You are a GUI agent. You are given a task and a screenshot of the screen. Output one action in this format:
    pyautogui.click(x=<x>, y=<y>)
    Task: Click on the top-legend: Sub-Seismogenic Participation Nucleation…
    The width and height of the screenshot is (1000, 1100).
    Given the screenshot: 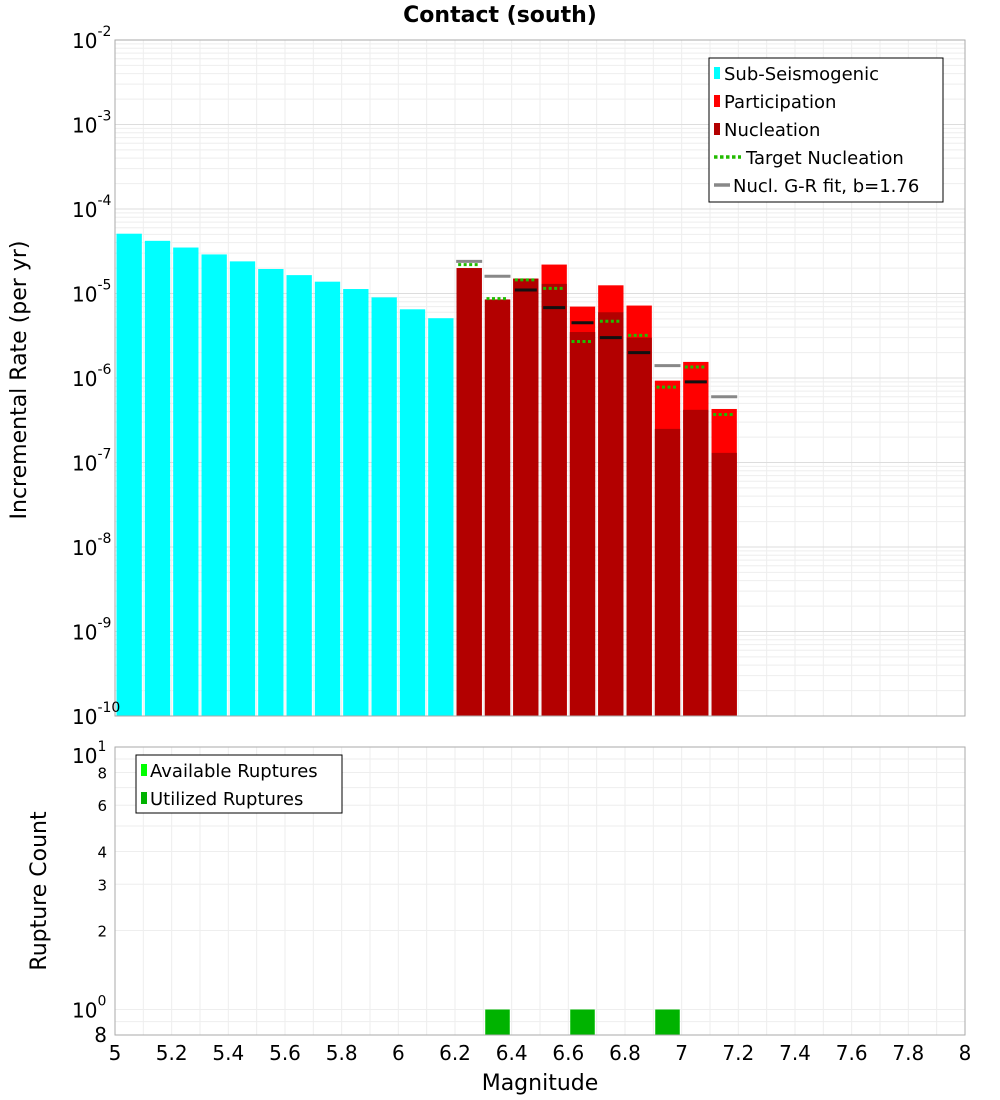 What is the action you would take?
    pyautogui.click(x=826, y=130)
    